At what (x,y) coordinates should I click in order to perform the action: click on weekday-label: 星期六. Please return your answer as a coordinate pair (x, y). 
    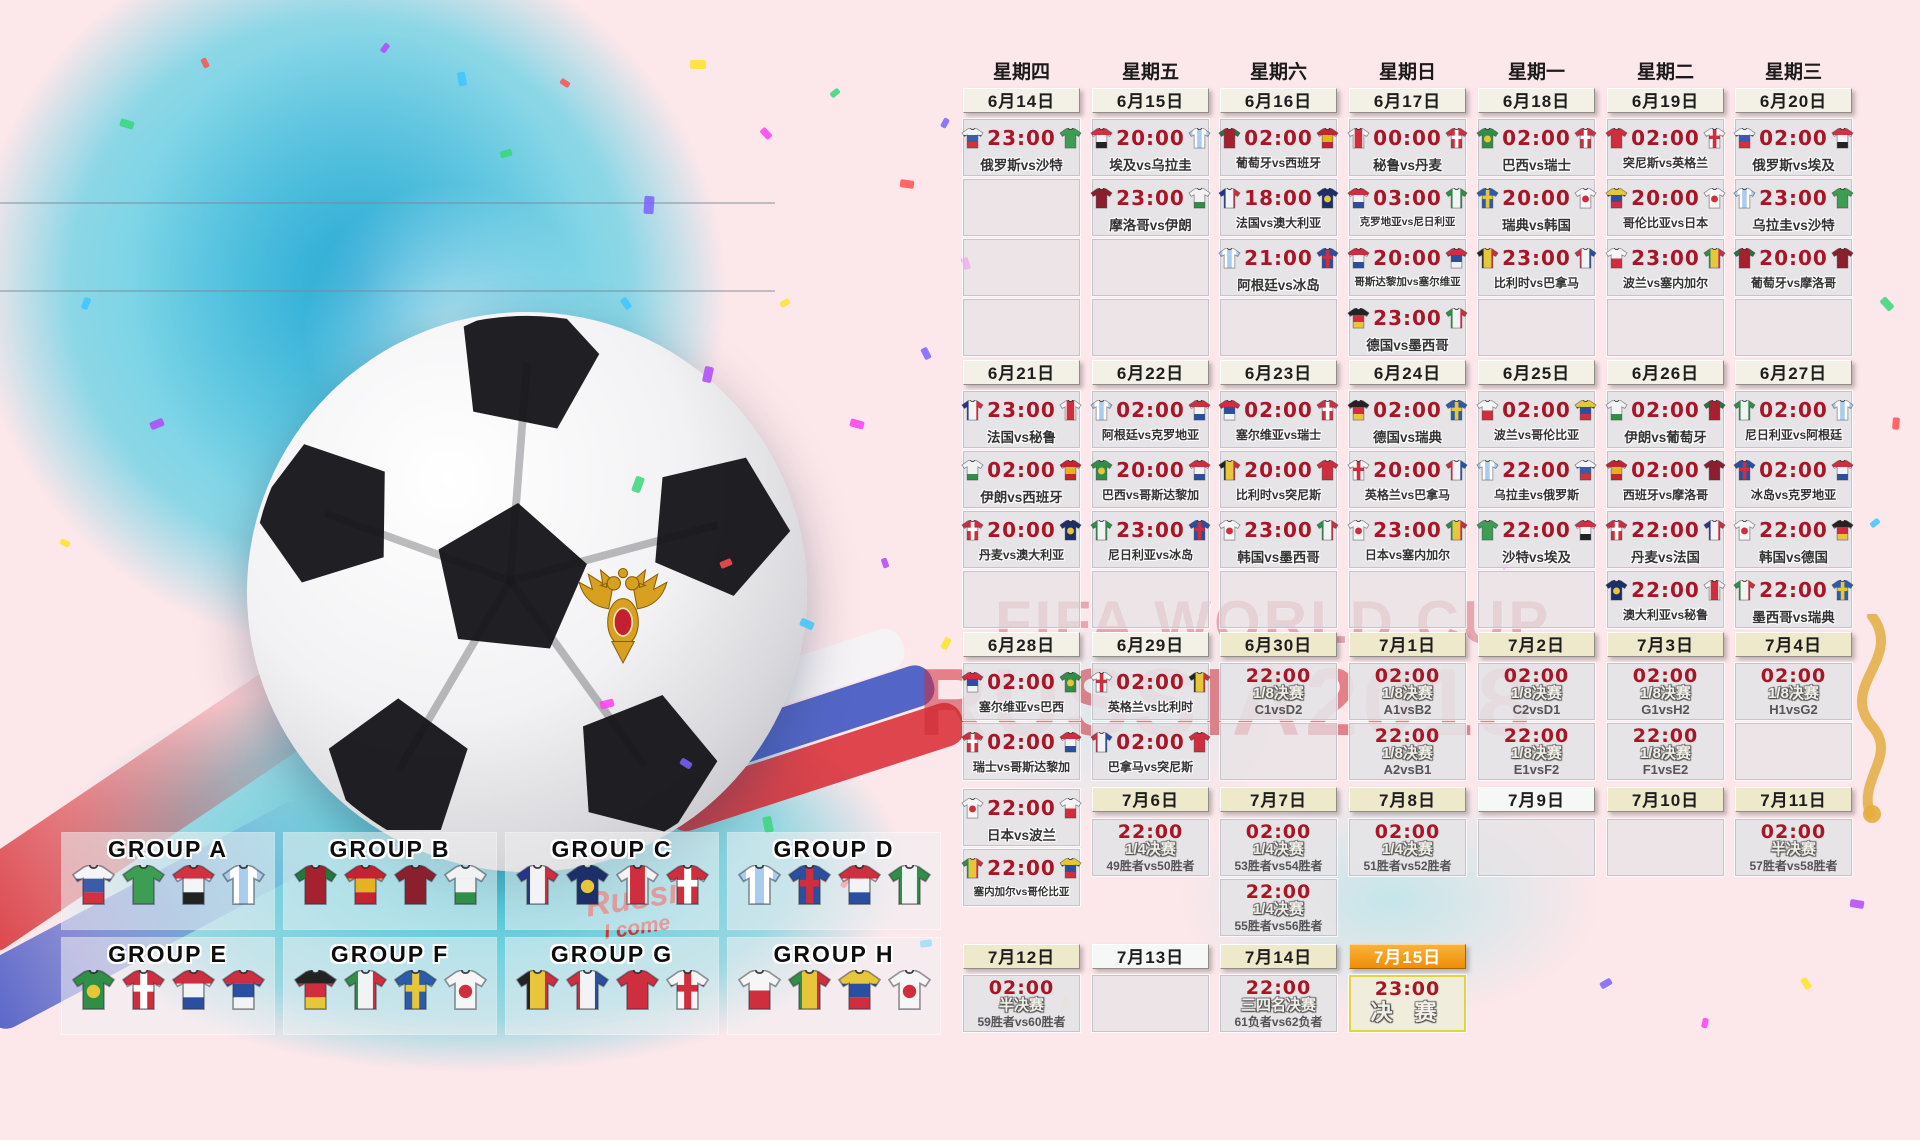
    Looking at the image, I should click on (1278, 72).